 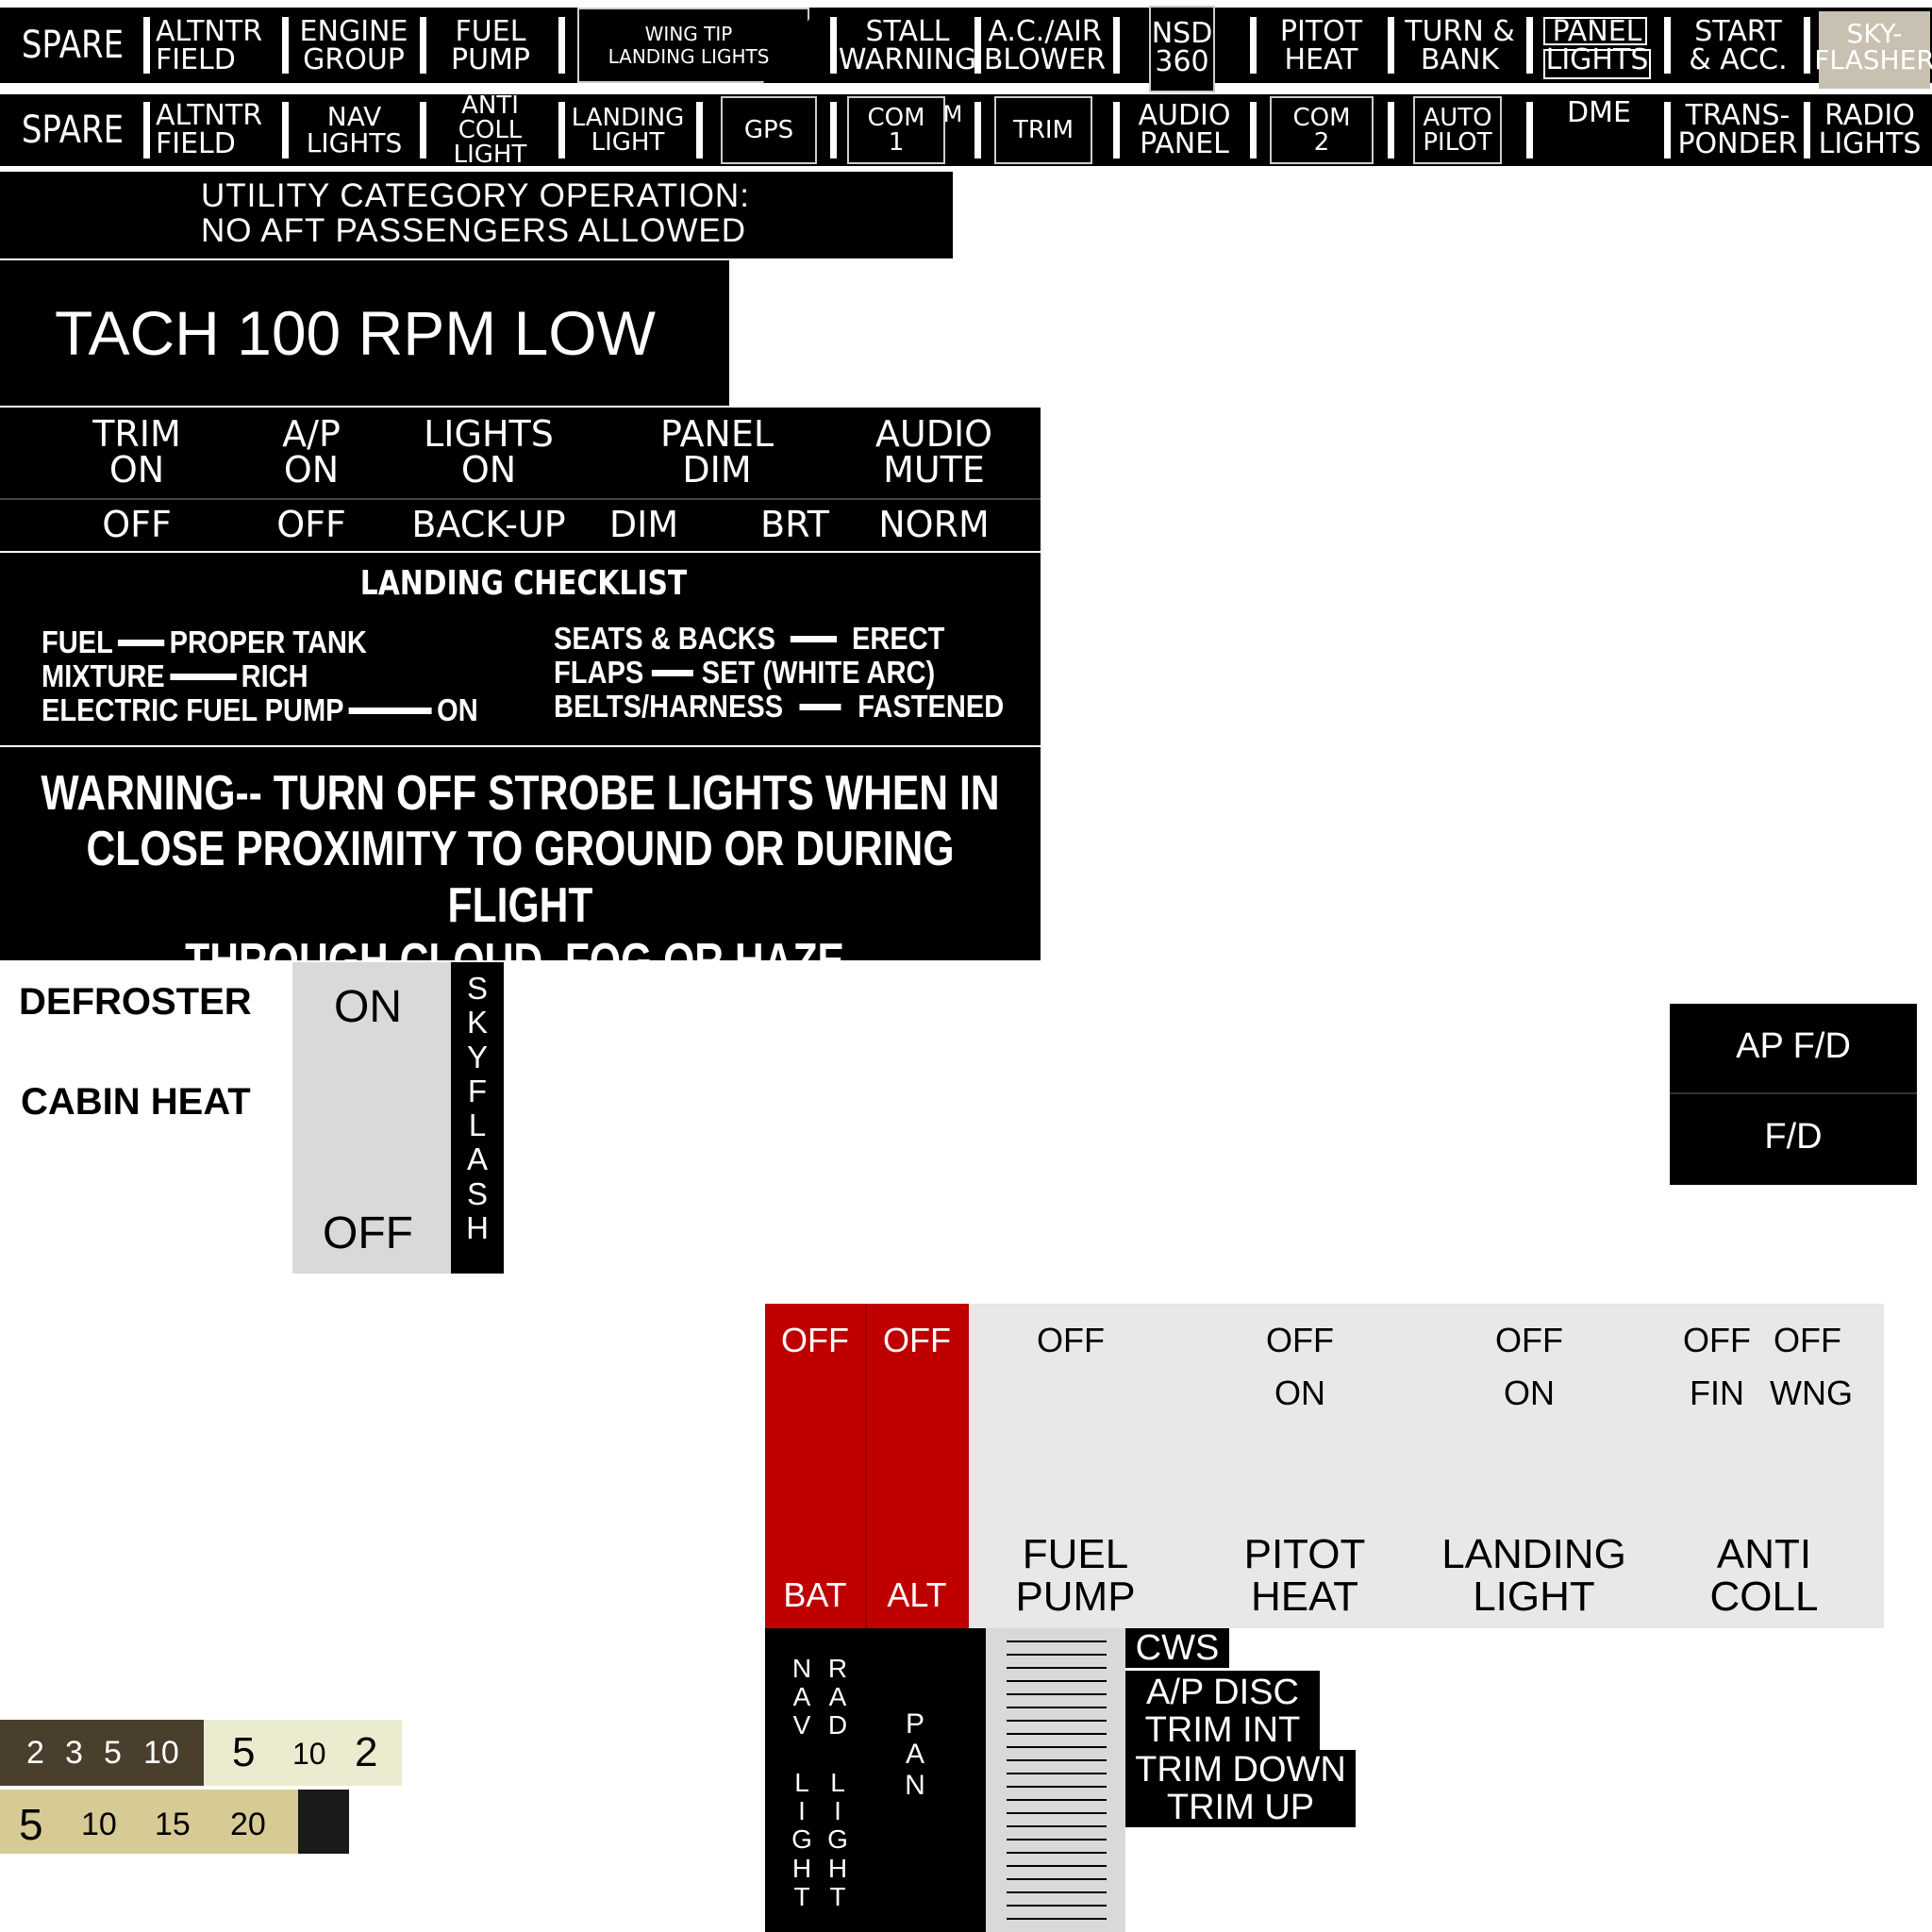 What do you see at coordinates (209, 45) in the screenshot?
I see `breaker-label-altntr-field: ALTNTR FIELD` at bounding box center [209, 45].